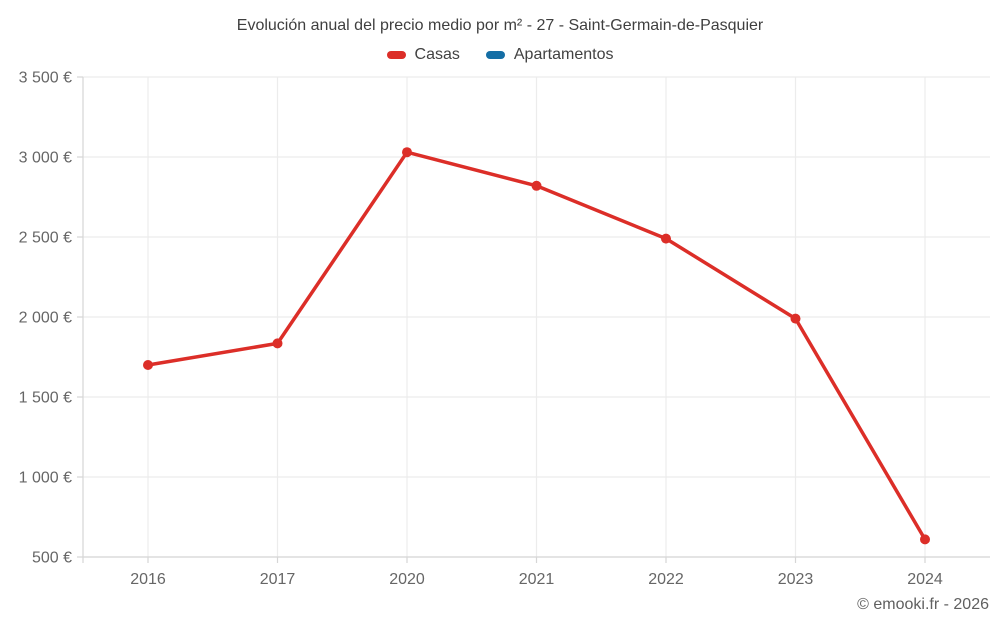  Describe the element at coordinates (796, 579) in the screenshot. I see `x-tick-label: 2023` at that location.